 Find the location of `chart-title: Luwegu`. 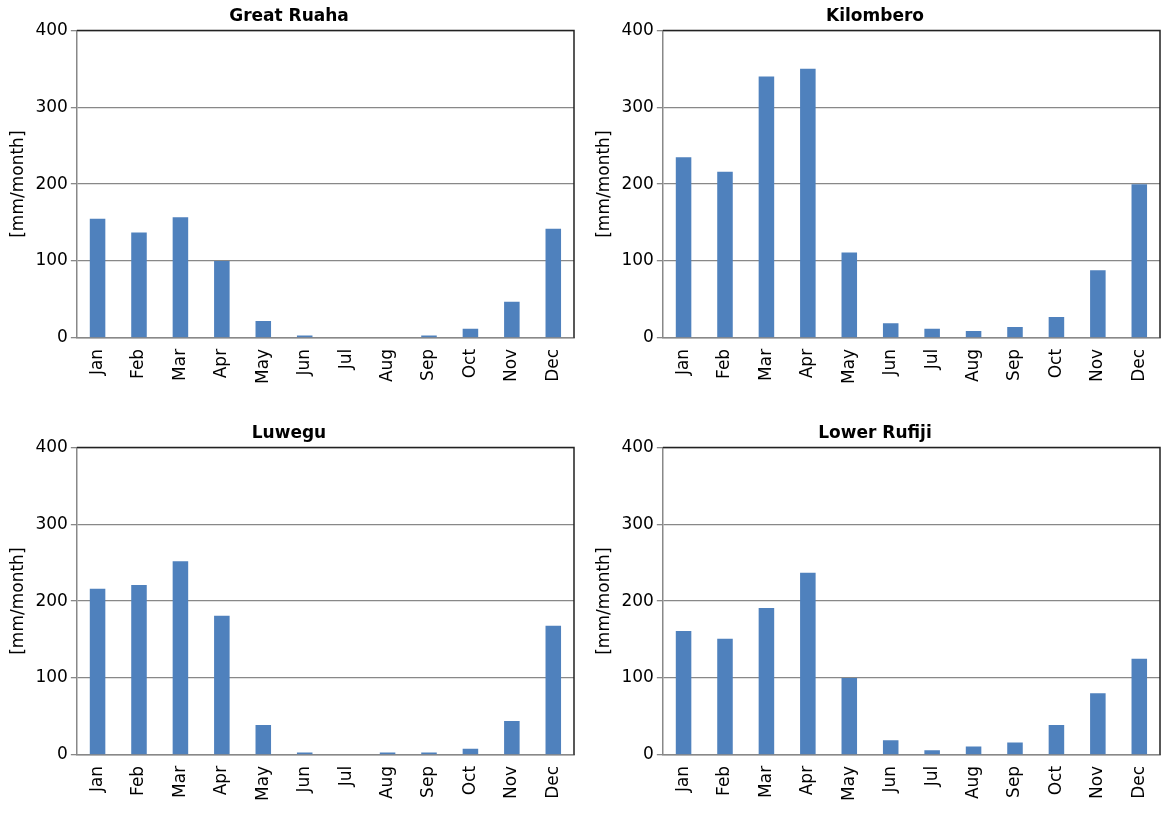

chart-title: Luwegu is located at coordinates (289, 431).